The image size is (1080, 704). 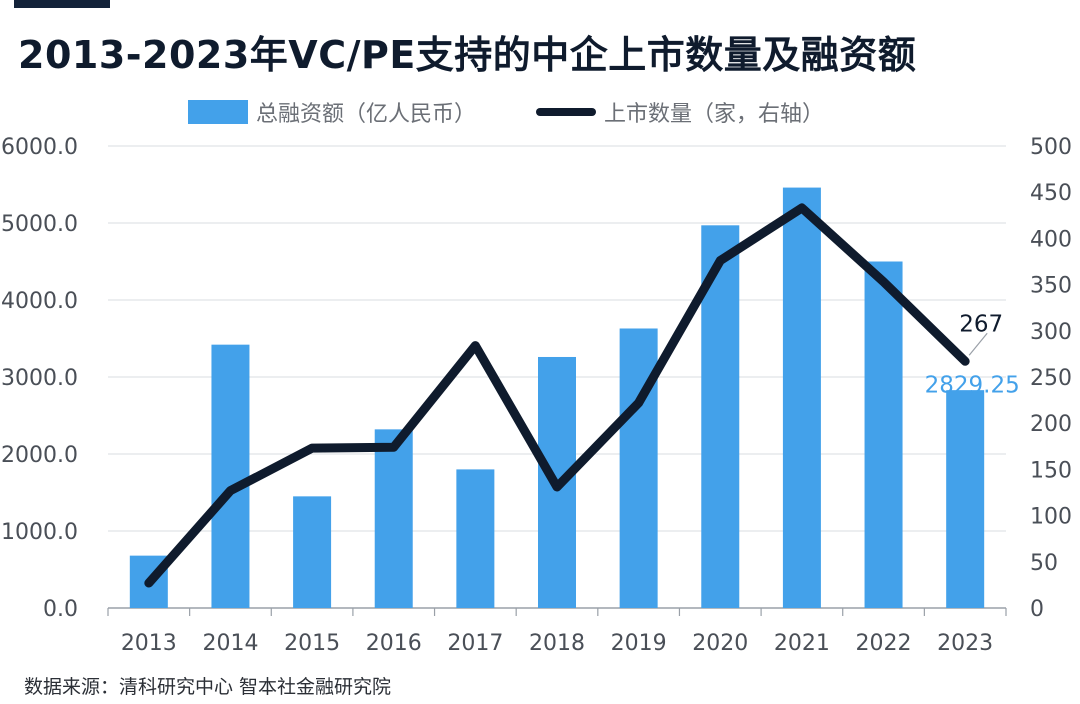 I want to click on bar-2021, so click(x=801, y=397).